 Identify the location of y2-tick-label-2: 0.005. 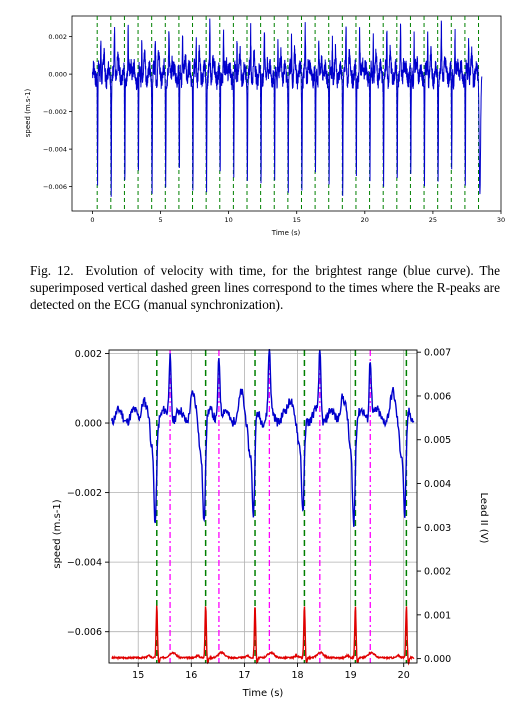
(437, 440).